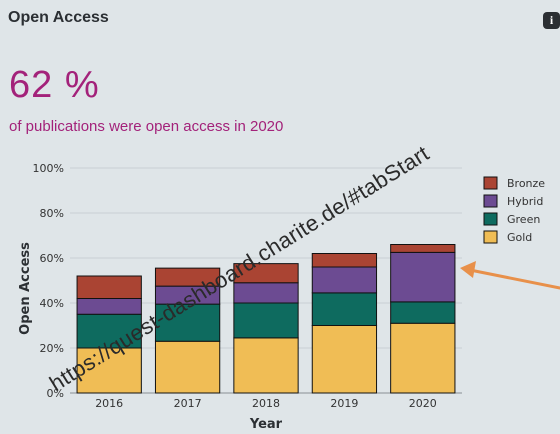  I want to click on y-tick-label: 100%, so click(48, 168).